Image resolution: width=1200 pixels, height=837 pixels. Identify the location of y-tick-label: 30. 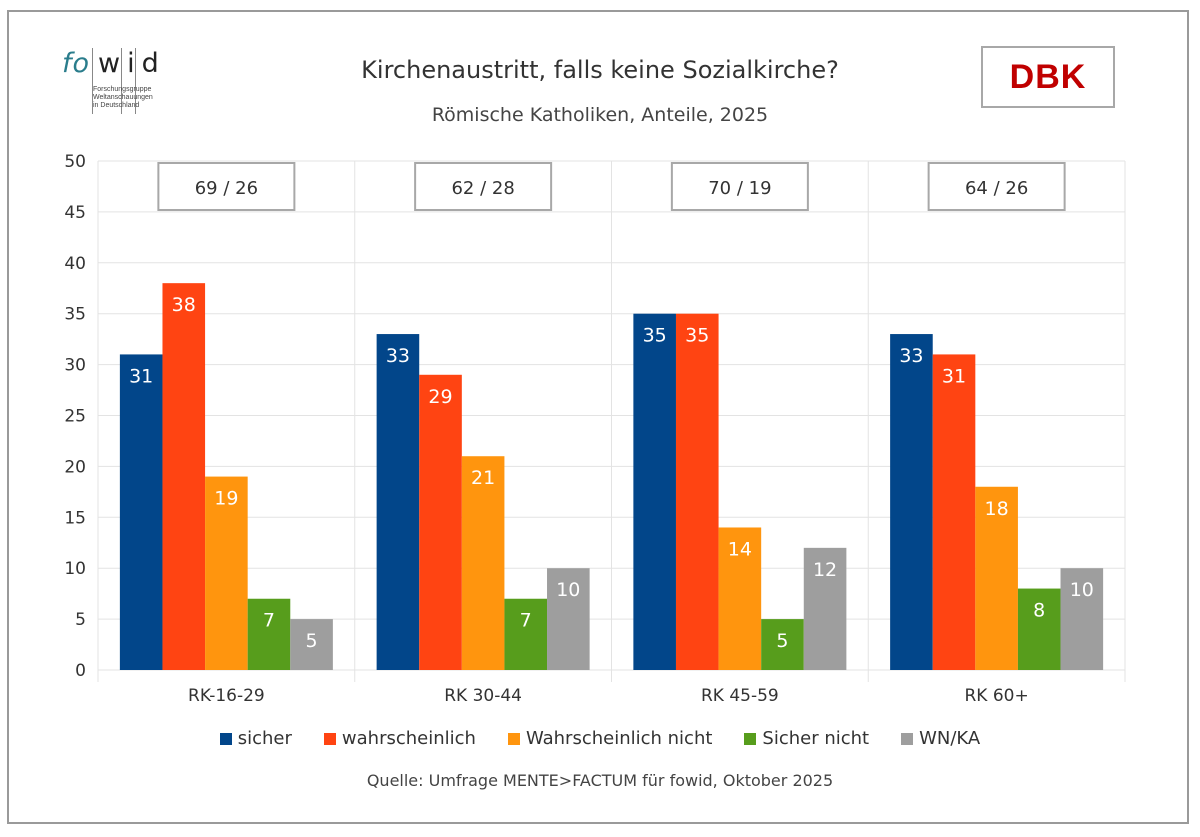
(75, 366).